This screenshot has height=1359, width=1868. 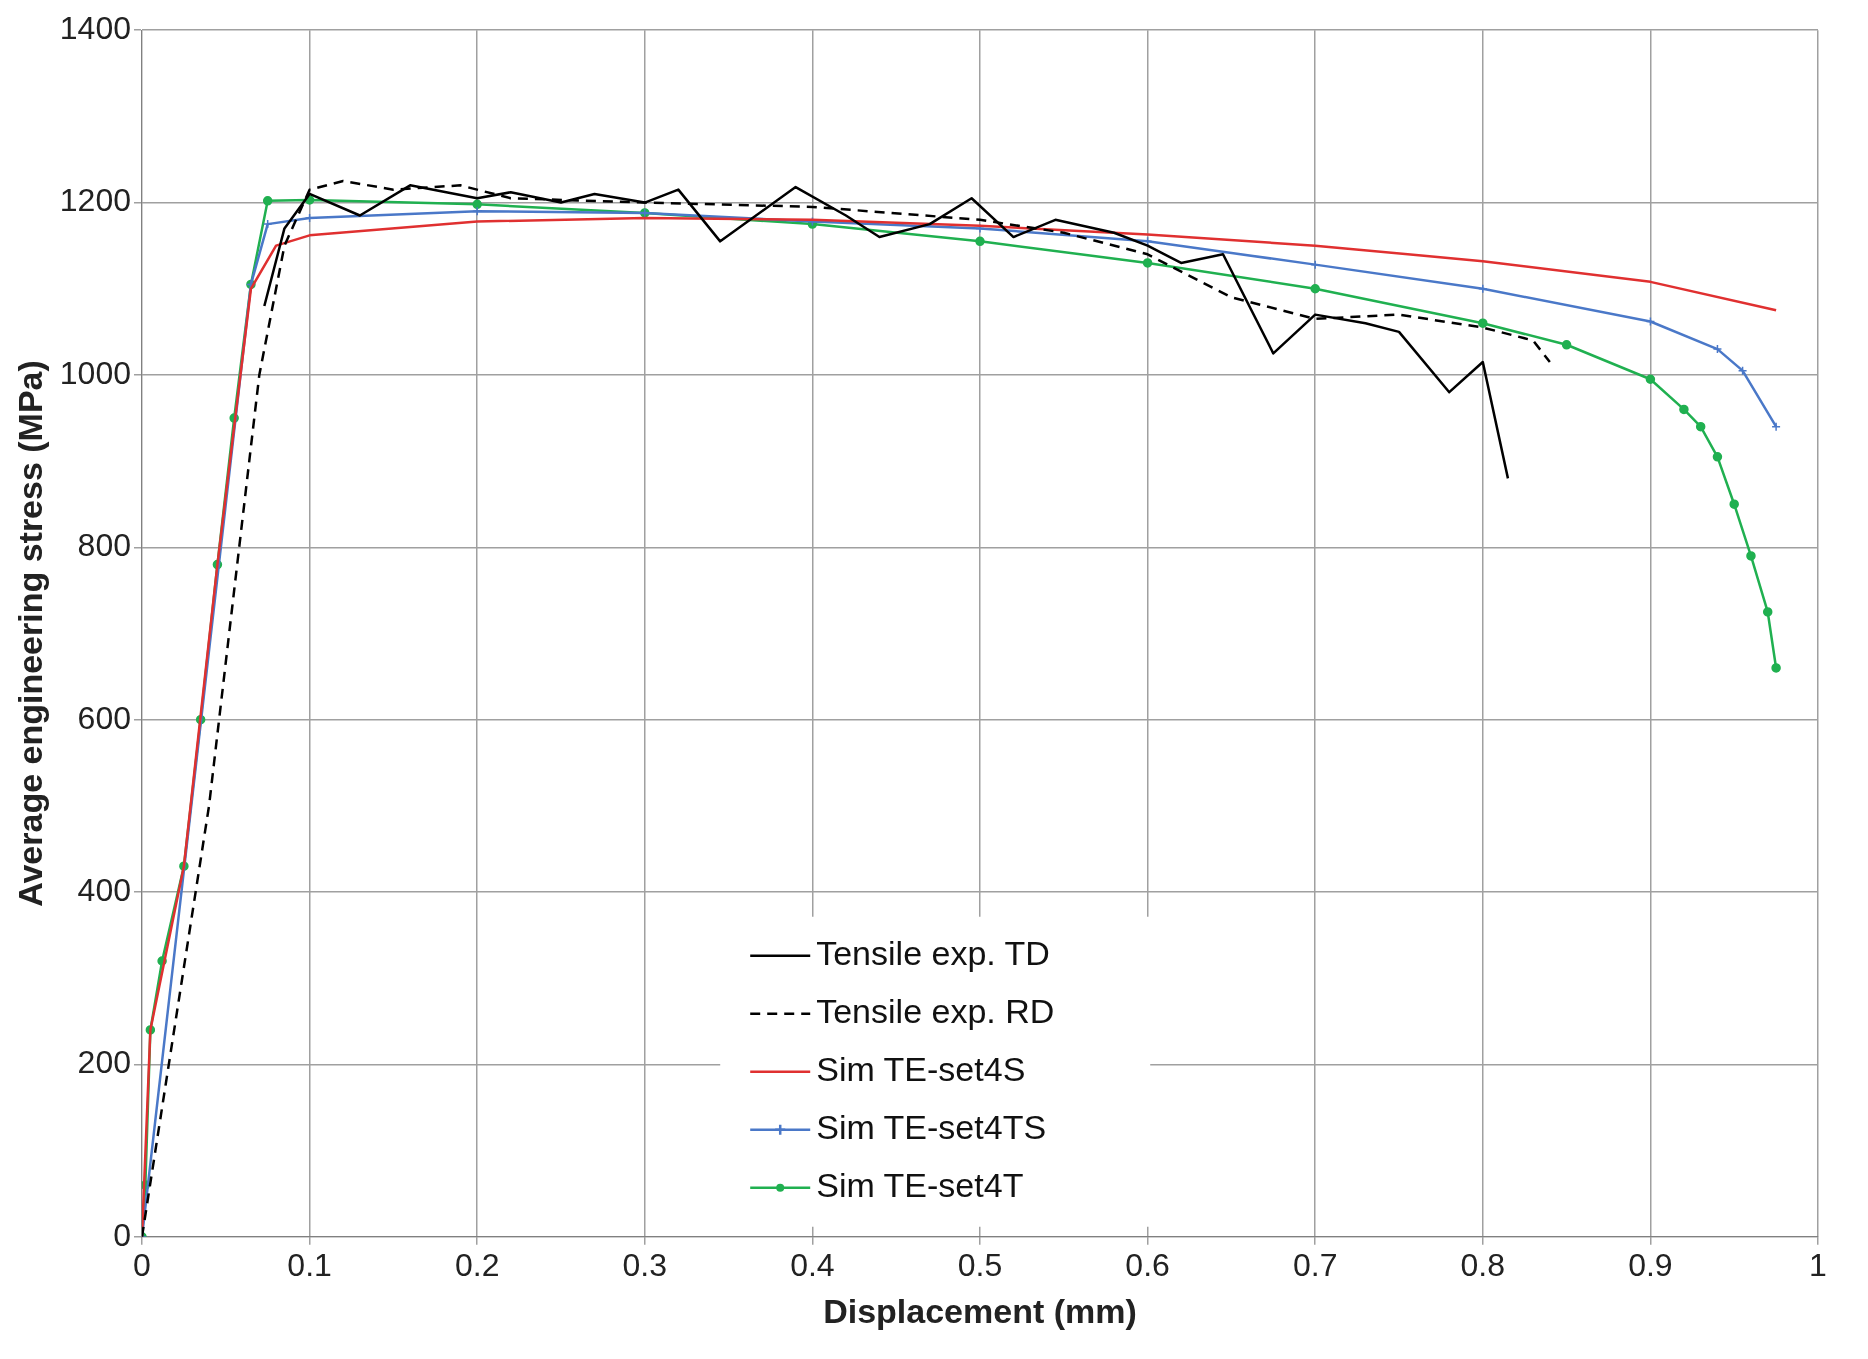 What do you see at coordinates (812, 1264) in the screenshot?
I see `x-tick-label: 0.4` at bounding box center [812, 1264].